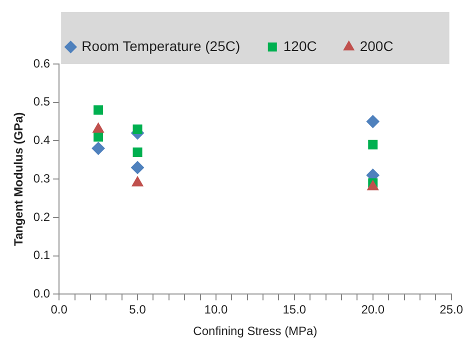  Describe the element at coordinates (452, 309) in the screenshot. I see `x-tick-label: 25.0` at that location.